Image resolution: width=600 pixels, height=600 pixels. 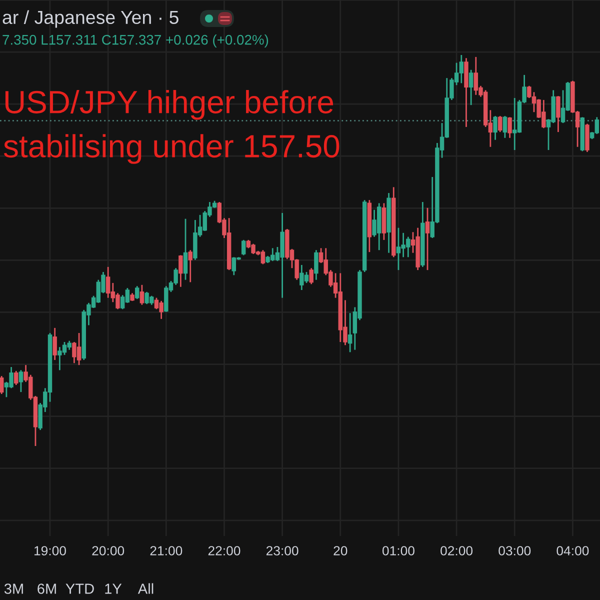 What do you see at coordinates (172, 127) in the screenshot?
I see `text: USD/JPY hihger before stabilising under 157.50` at bounding box center [172, 127].